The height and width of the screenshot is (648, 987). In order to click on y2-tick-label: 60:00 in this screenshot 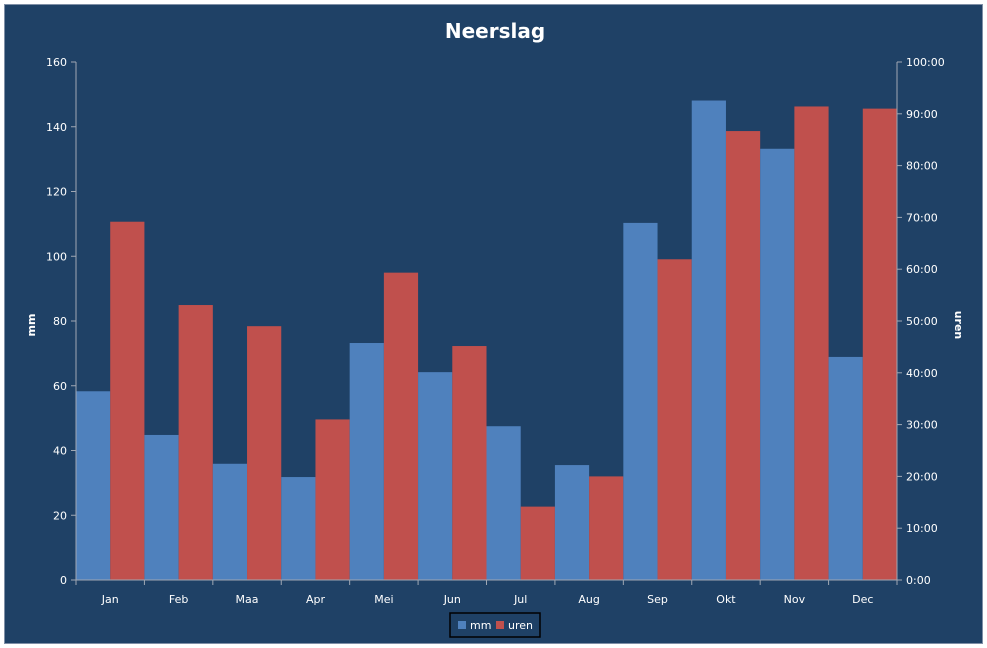, I will do `click(922, 269)`.